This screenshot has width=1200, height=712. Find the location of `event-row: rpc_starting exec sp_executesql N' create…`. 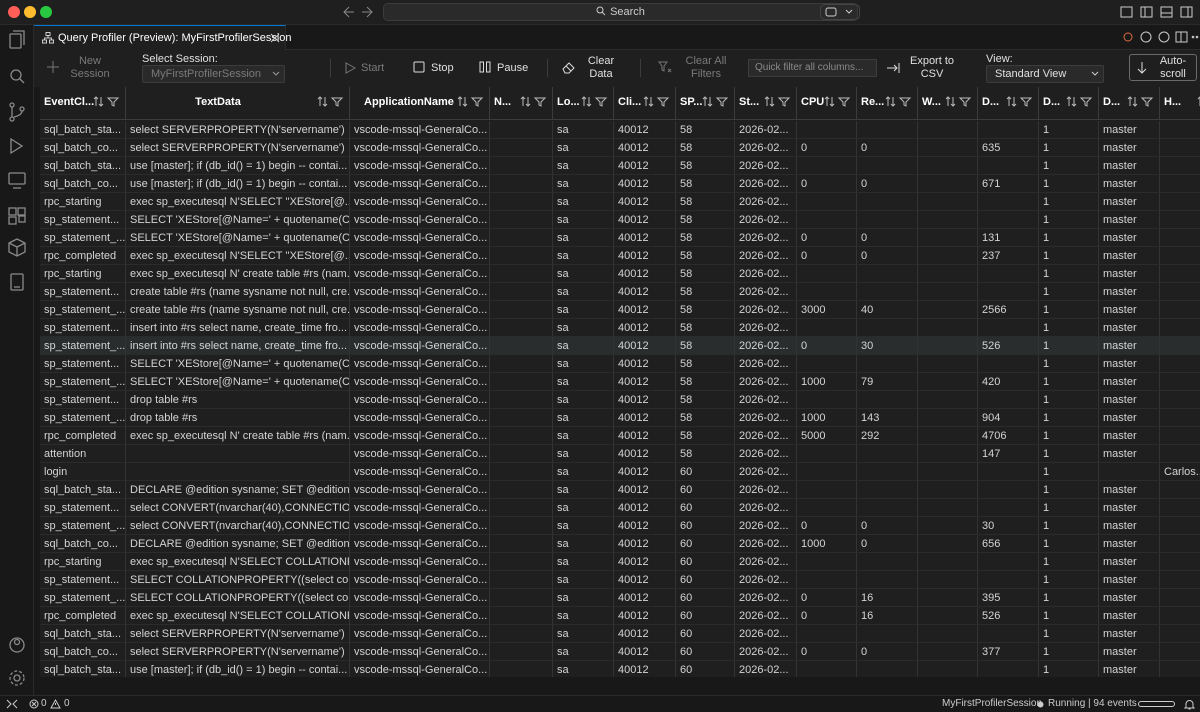

event-row: rpc_starting exec sp_executesql N' create… is located at coordinates (620, 274).